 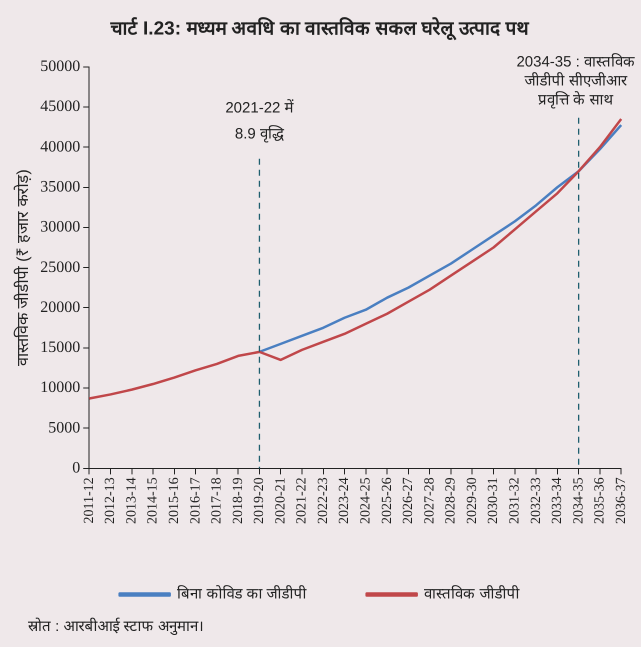 I want to click on x-tick-label: 2029-30, so click(x=472, y=500).